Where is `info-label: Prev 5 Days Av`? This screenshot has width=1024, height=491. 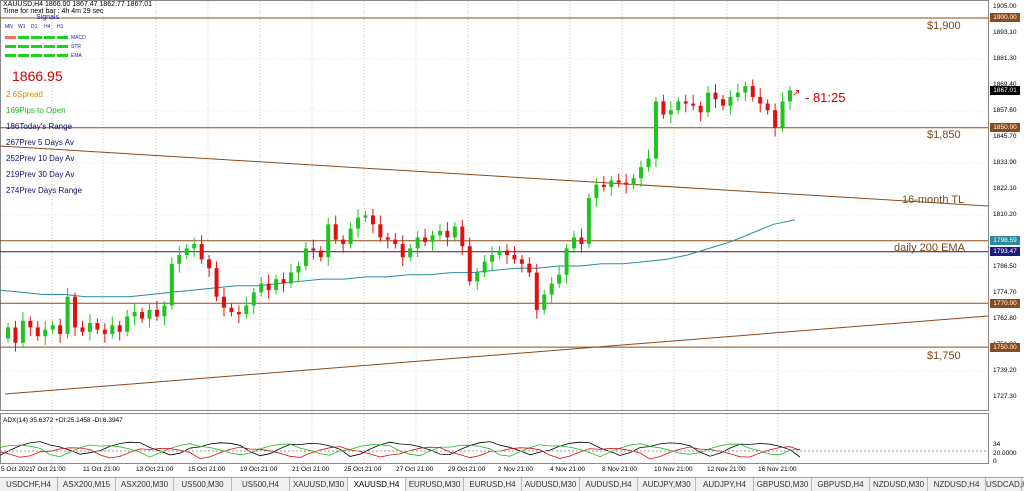
info-label: Prev 5 Days Av is located at coordinates (46, 142).